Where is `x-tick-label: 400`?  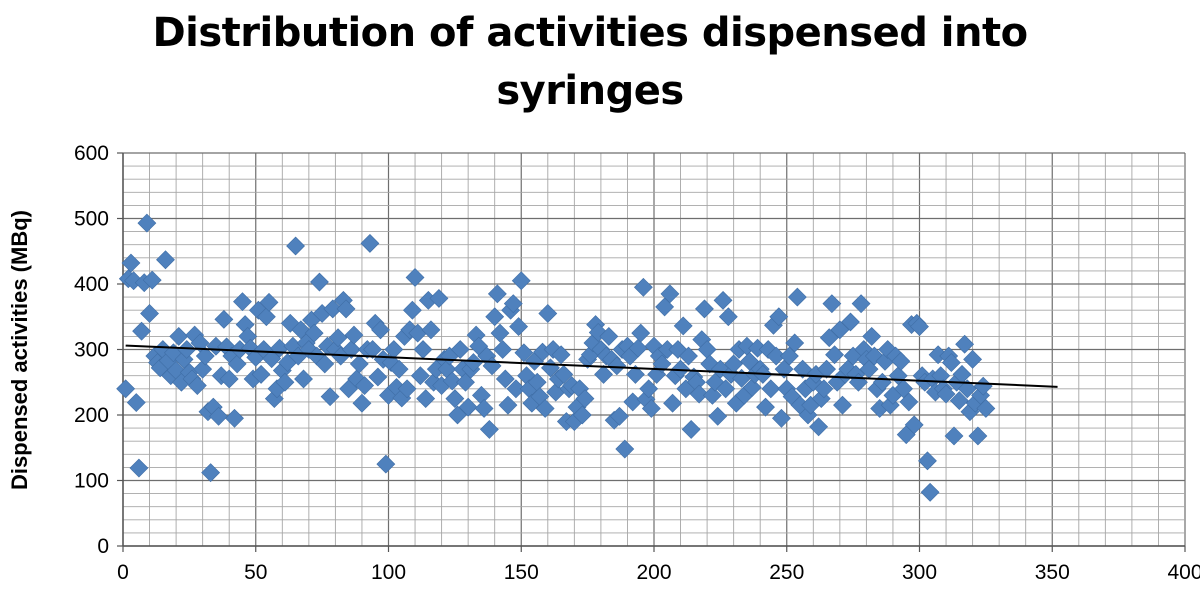 x-tick-label: 400 is located at coordinates (1183, 572).